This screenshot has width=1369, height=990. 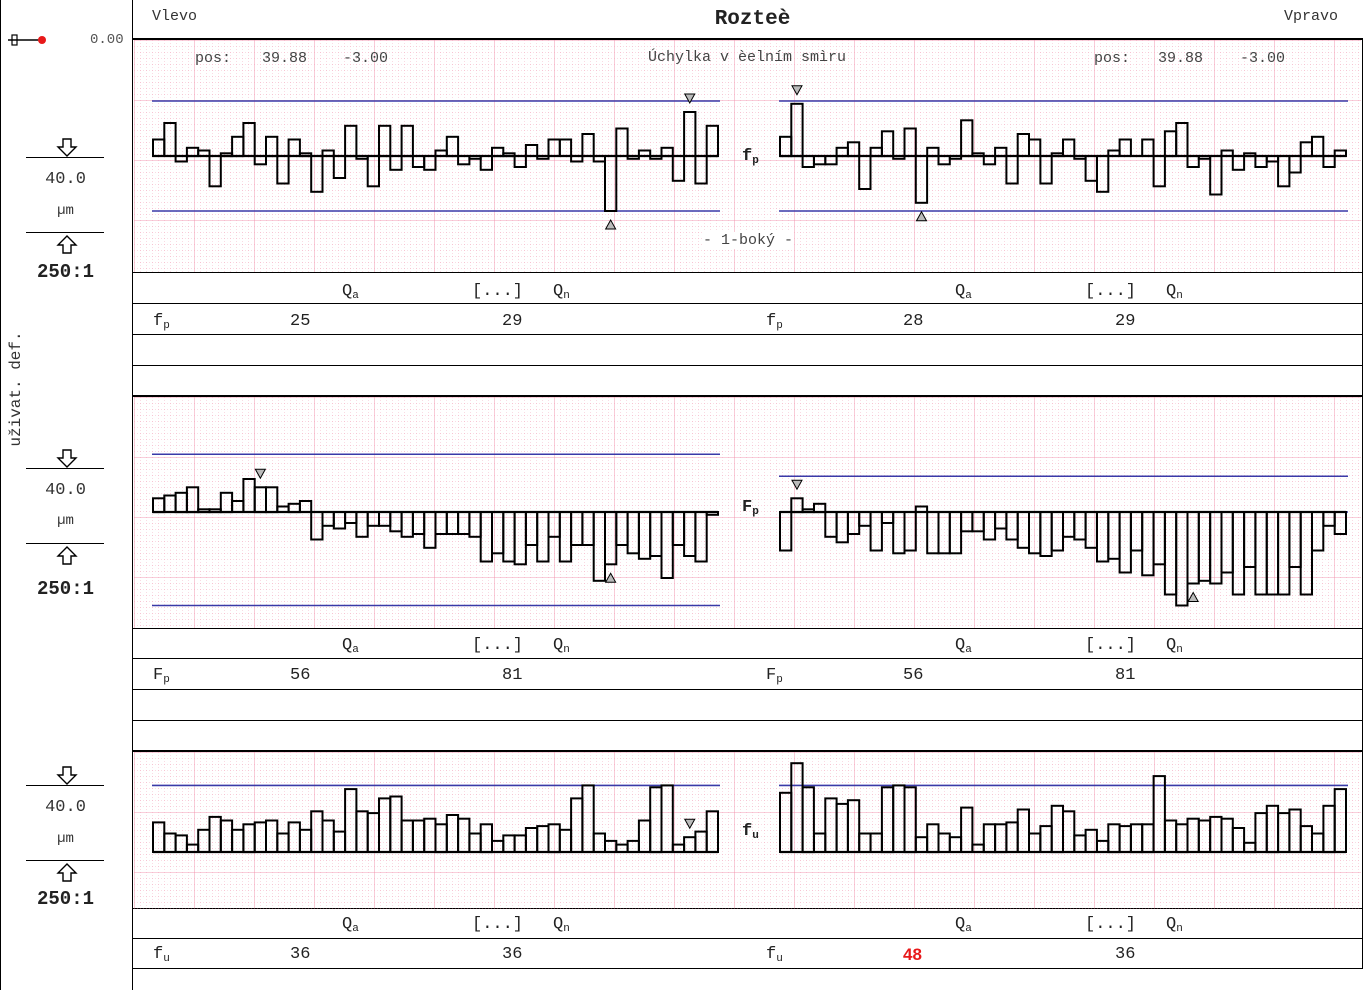 I want to click on probe-icon, so click(x=27, y=40).